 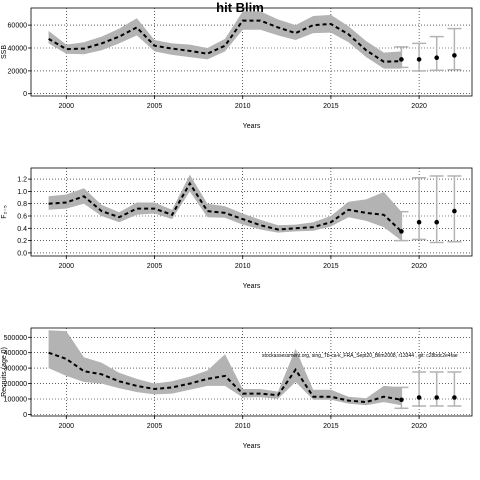 I want to click on y-tick-label: 0.2, so click(x=22, y=241).